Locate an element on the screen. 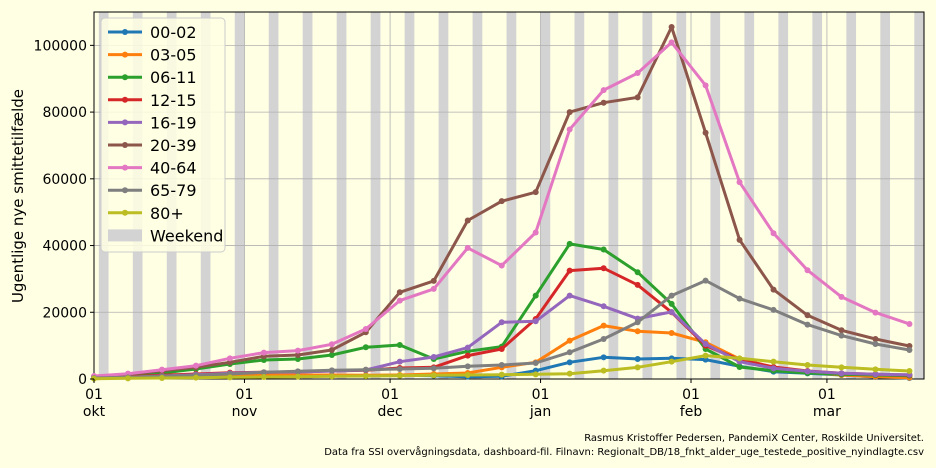  y-axis-label: Ugentlige nye smittetilfælde is located at coordinates (18, 196).